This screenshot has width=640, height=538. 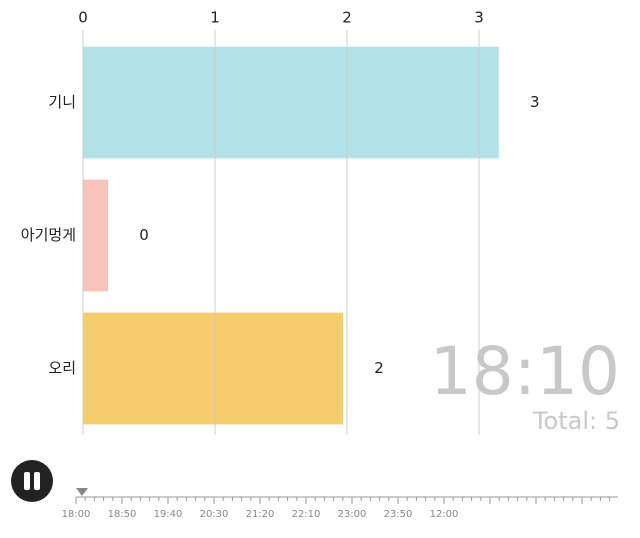 I want to click on current-time: 18:10, so click(x=525, y=371).